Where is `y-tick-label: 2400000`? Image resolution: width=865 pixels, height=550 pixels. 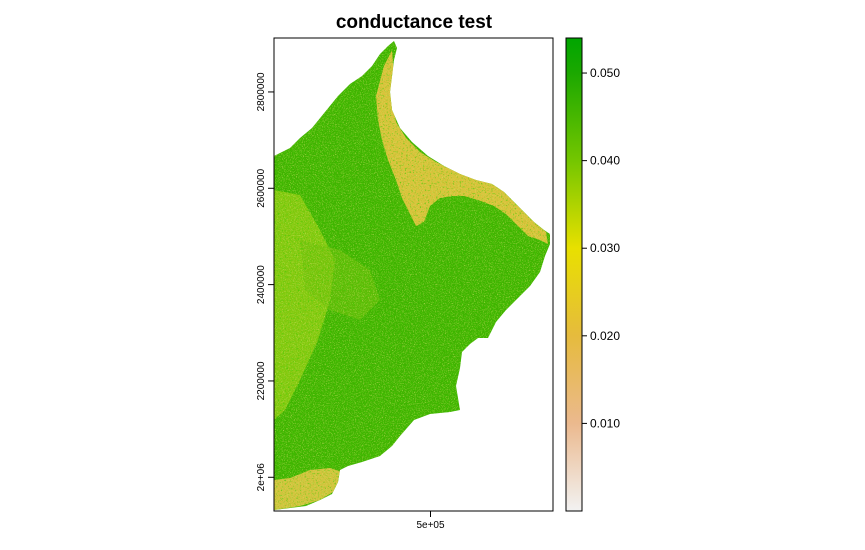
y-tick-label: 2400000 is located at coordinates (261, 284).